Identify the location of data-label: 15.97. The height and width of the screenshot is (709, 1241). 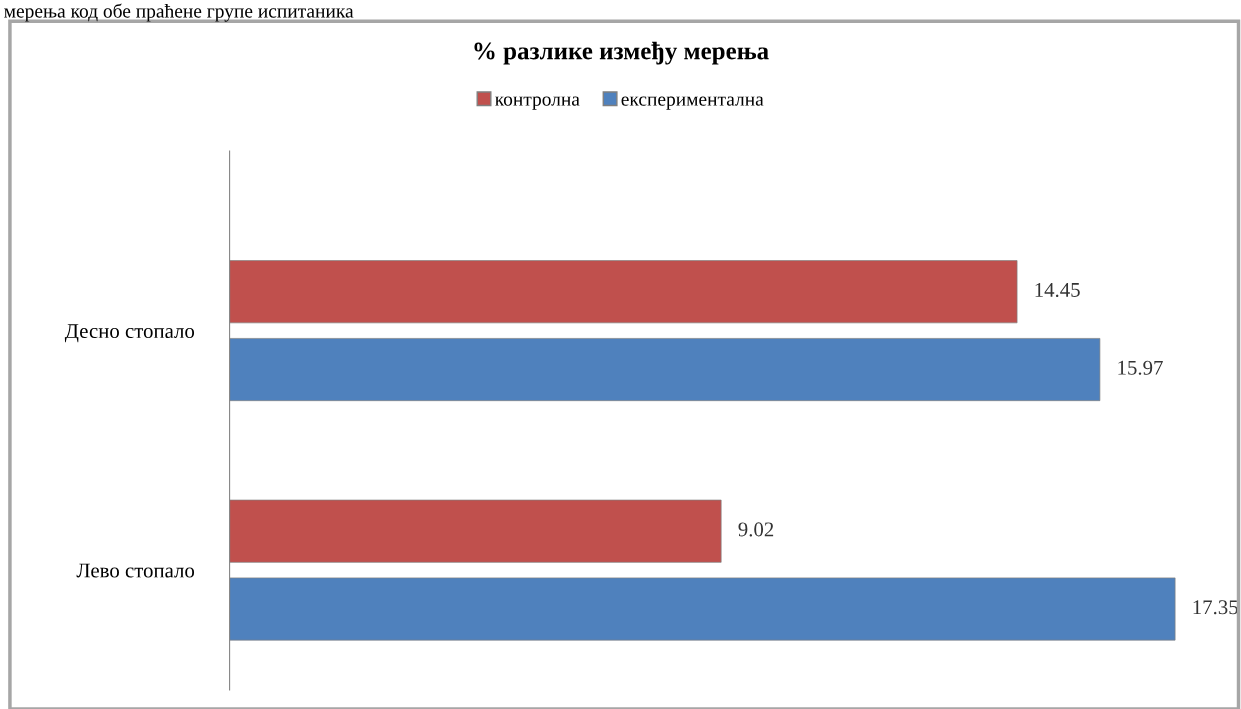
(1140, 367).